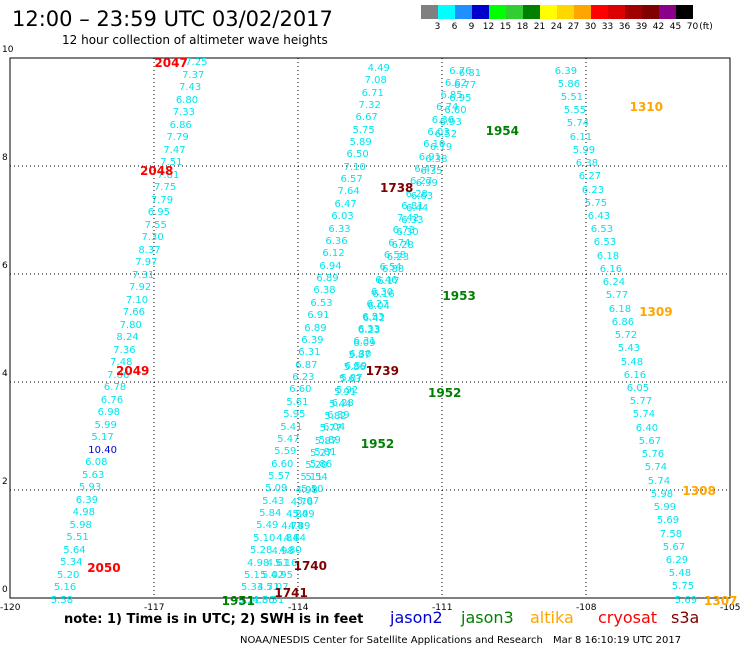  I want to click on pass-id-label: 2048, so click(157, 171).